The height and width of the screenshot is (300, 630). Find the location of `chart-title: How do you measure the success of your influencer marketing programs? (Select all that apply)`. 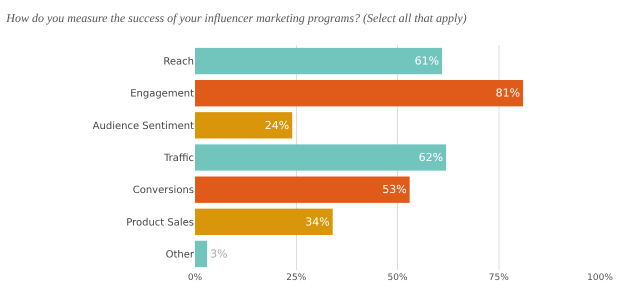

chart-title: How do you measure the success of your influencer marketing programs? (Select all that apply) is located at coordinates (236, 17).